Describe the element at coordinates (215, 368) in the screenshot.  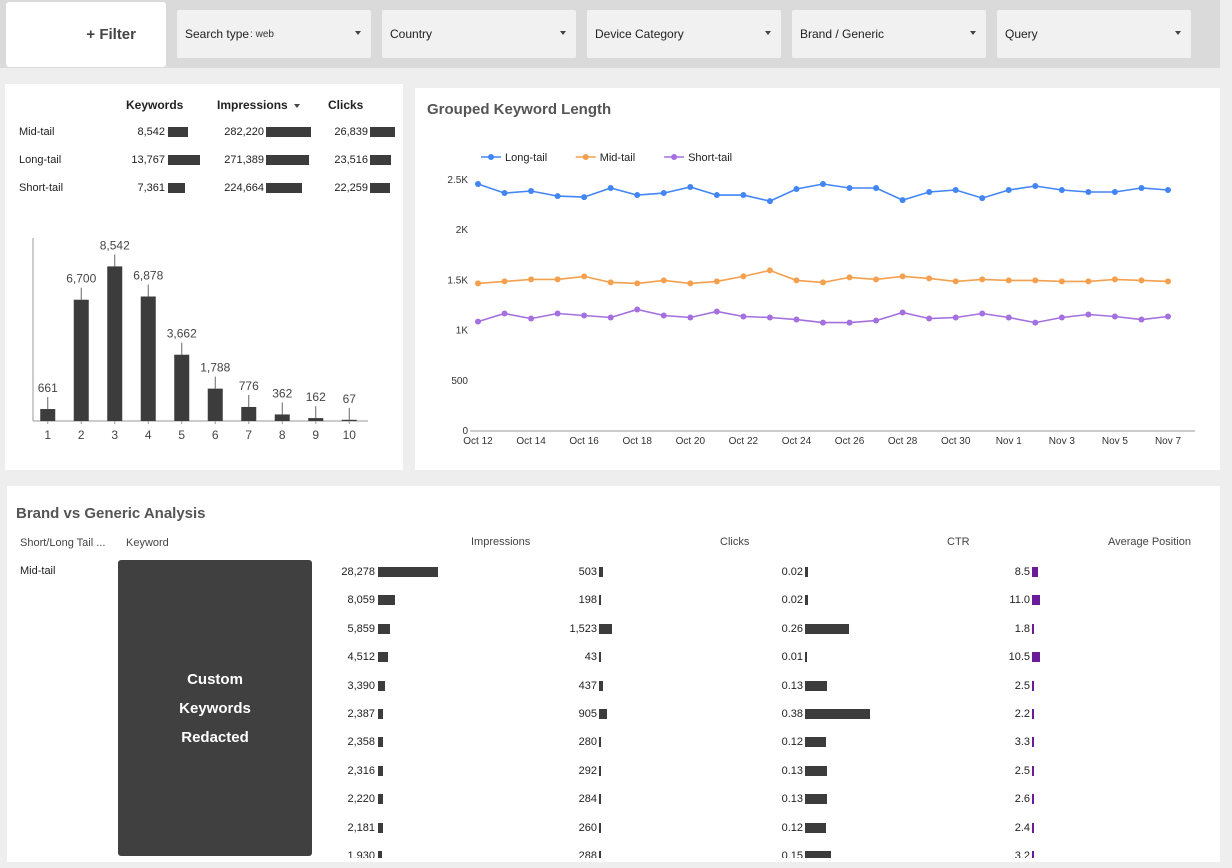
I see `bar-value-label: 1,788` at that location.